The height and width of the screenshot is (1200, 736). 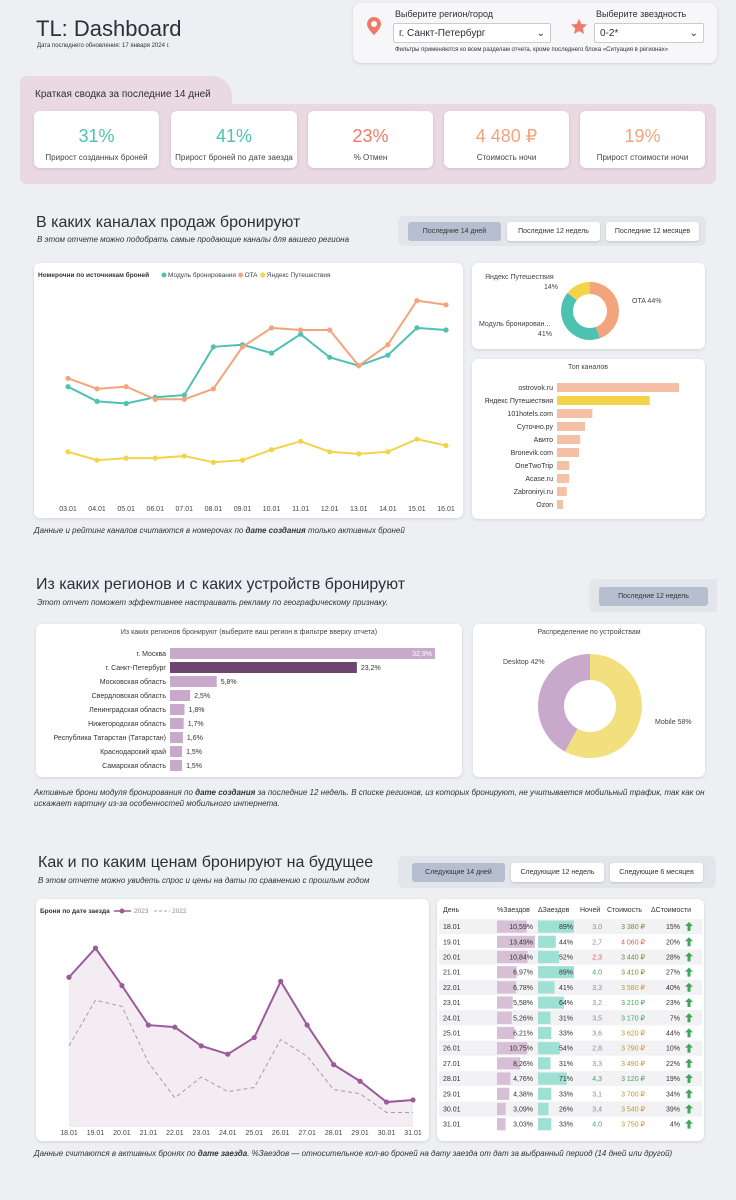 I want to click on data-label: 1,6%, so click(x=195, y=738).